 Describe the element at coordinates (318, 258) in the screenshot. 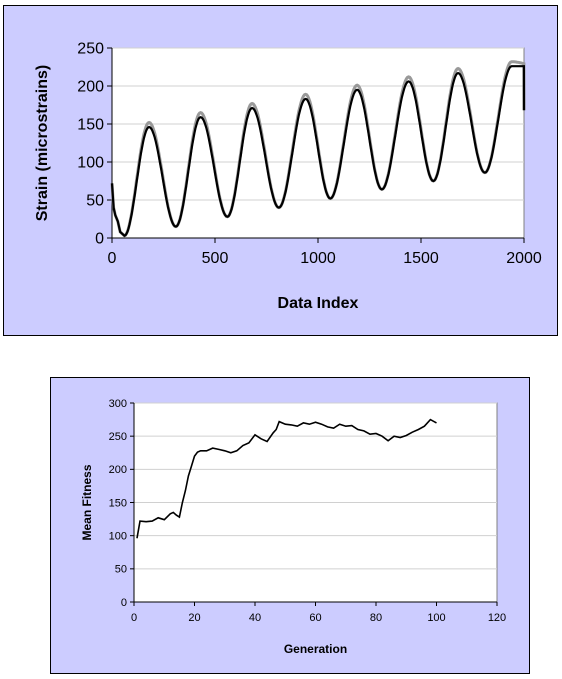

I see `x-tick-label: 1000` at that location.